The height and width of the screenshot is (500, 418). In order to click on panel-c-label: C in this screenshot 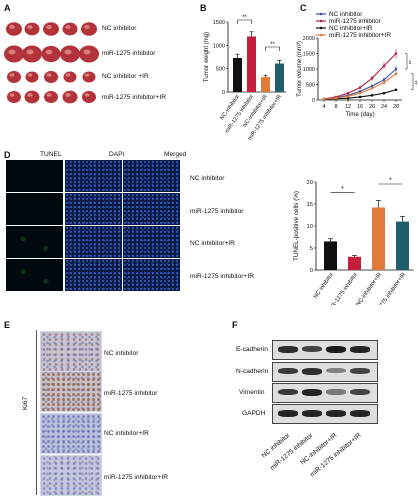, I will do `click(303, 8)`.